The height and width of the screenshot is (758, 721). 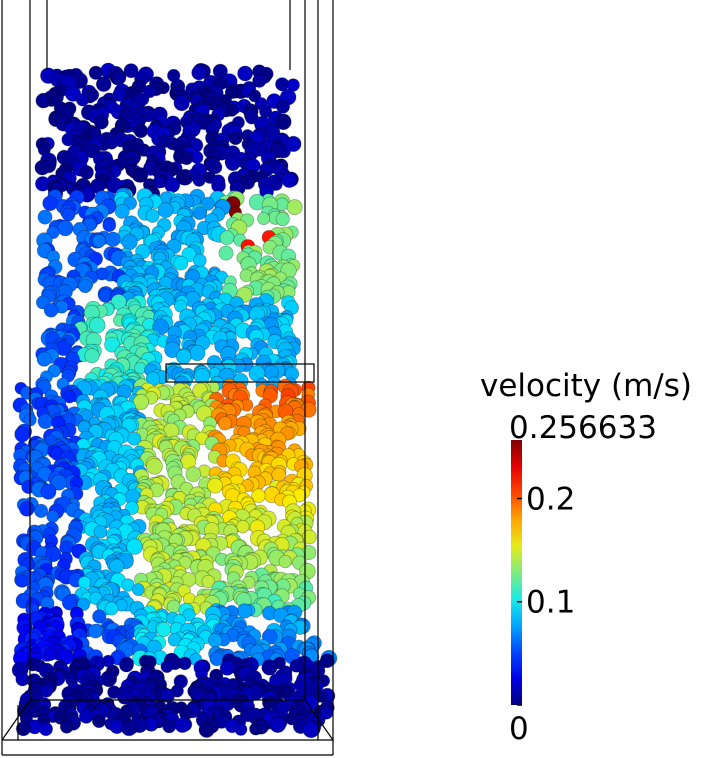 I want to click on colorbar-max-label: 0.256633, so click(x=583, y=428).